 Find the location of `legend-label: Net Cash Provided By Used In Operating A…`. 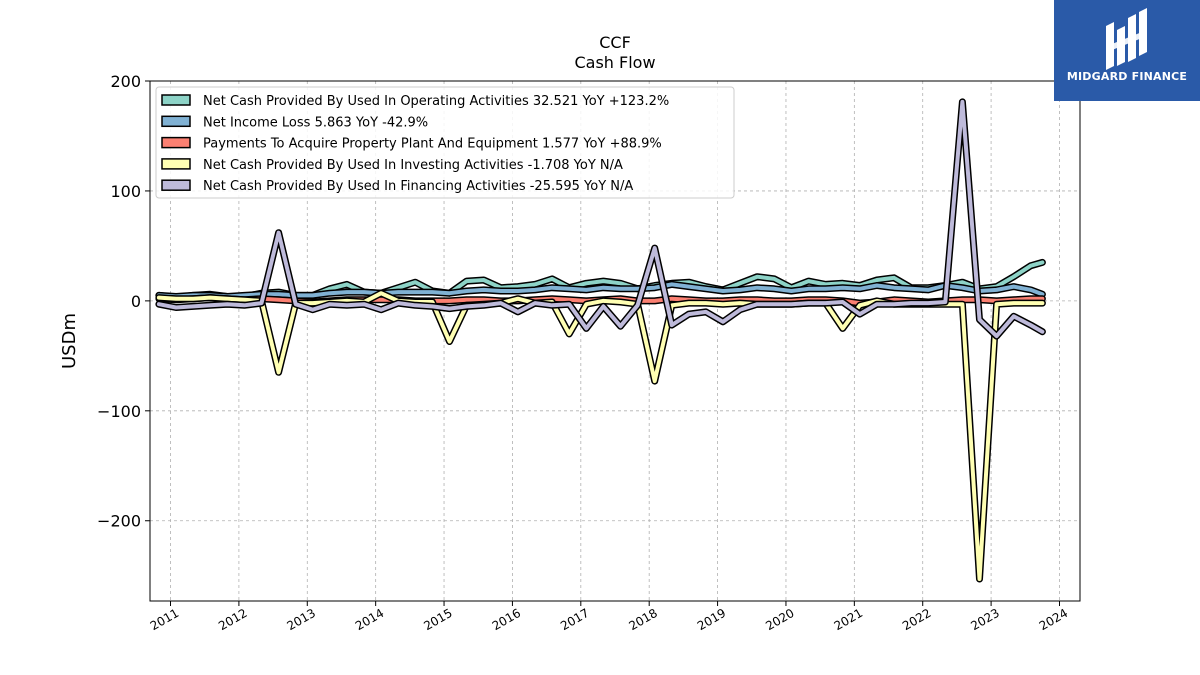

legend-label: Net Cash Provided By Used In Operating A… is located at coordinates (436, 101).